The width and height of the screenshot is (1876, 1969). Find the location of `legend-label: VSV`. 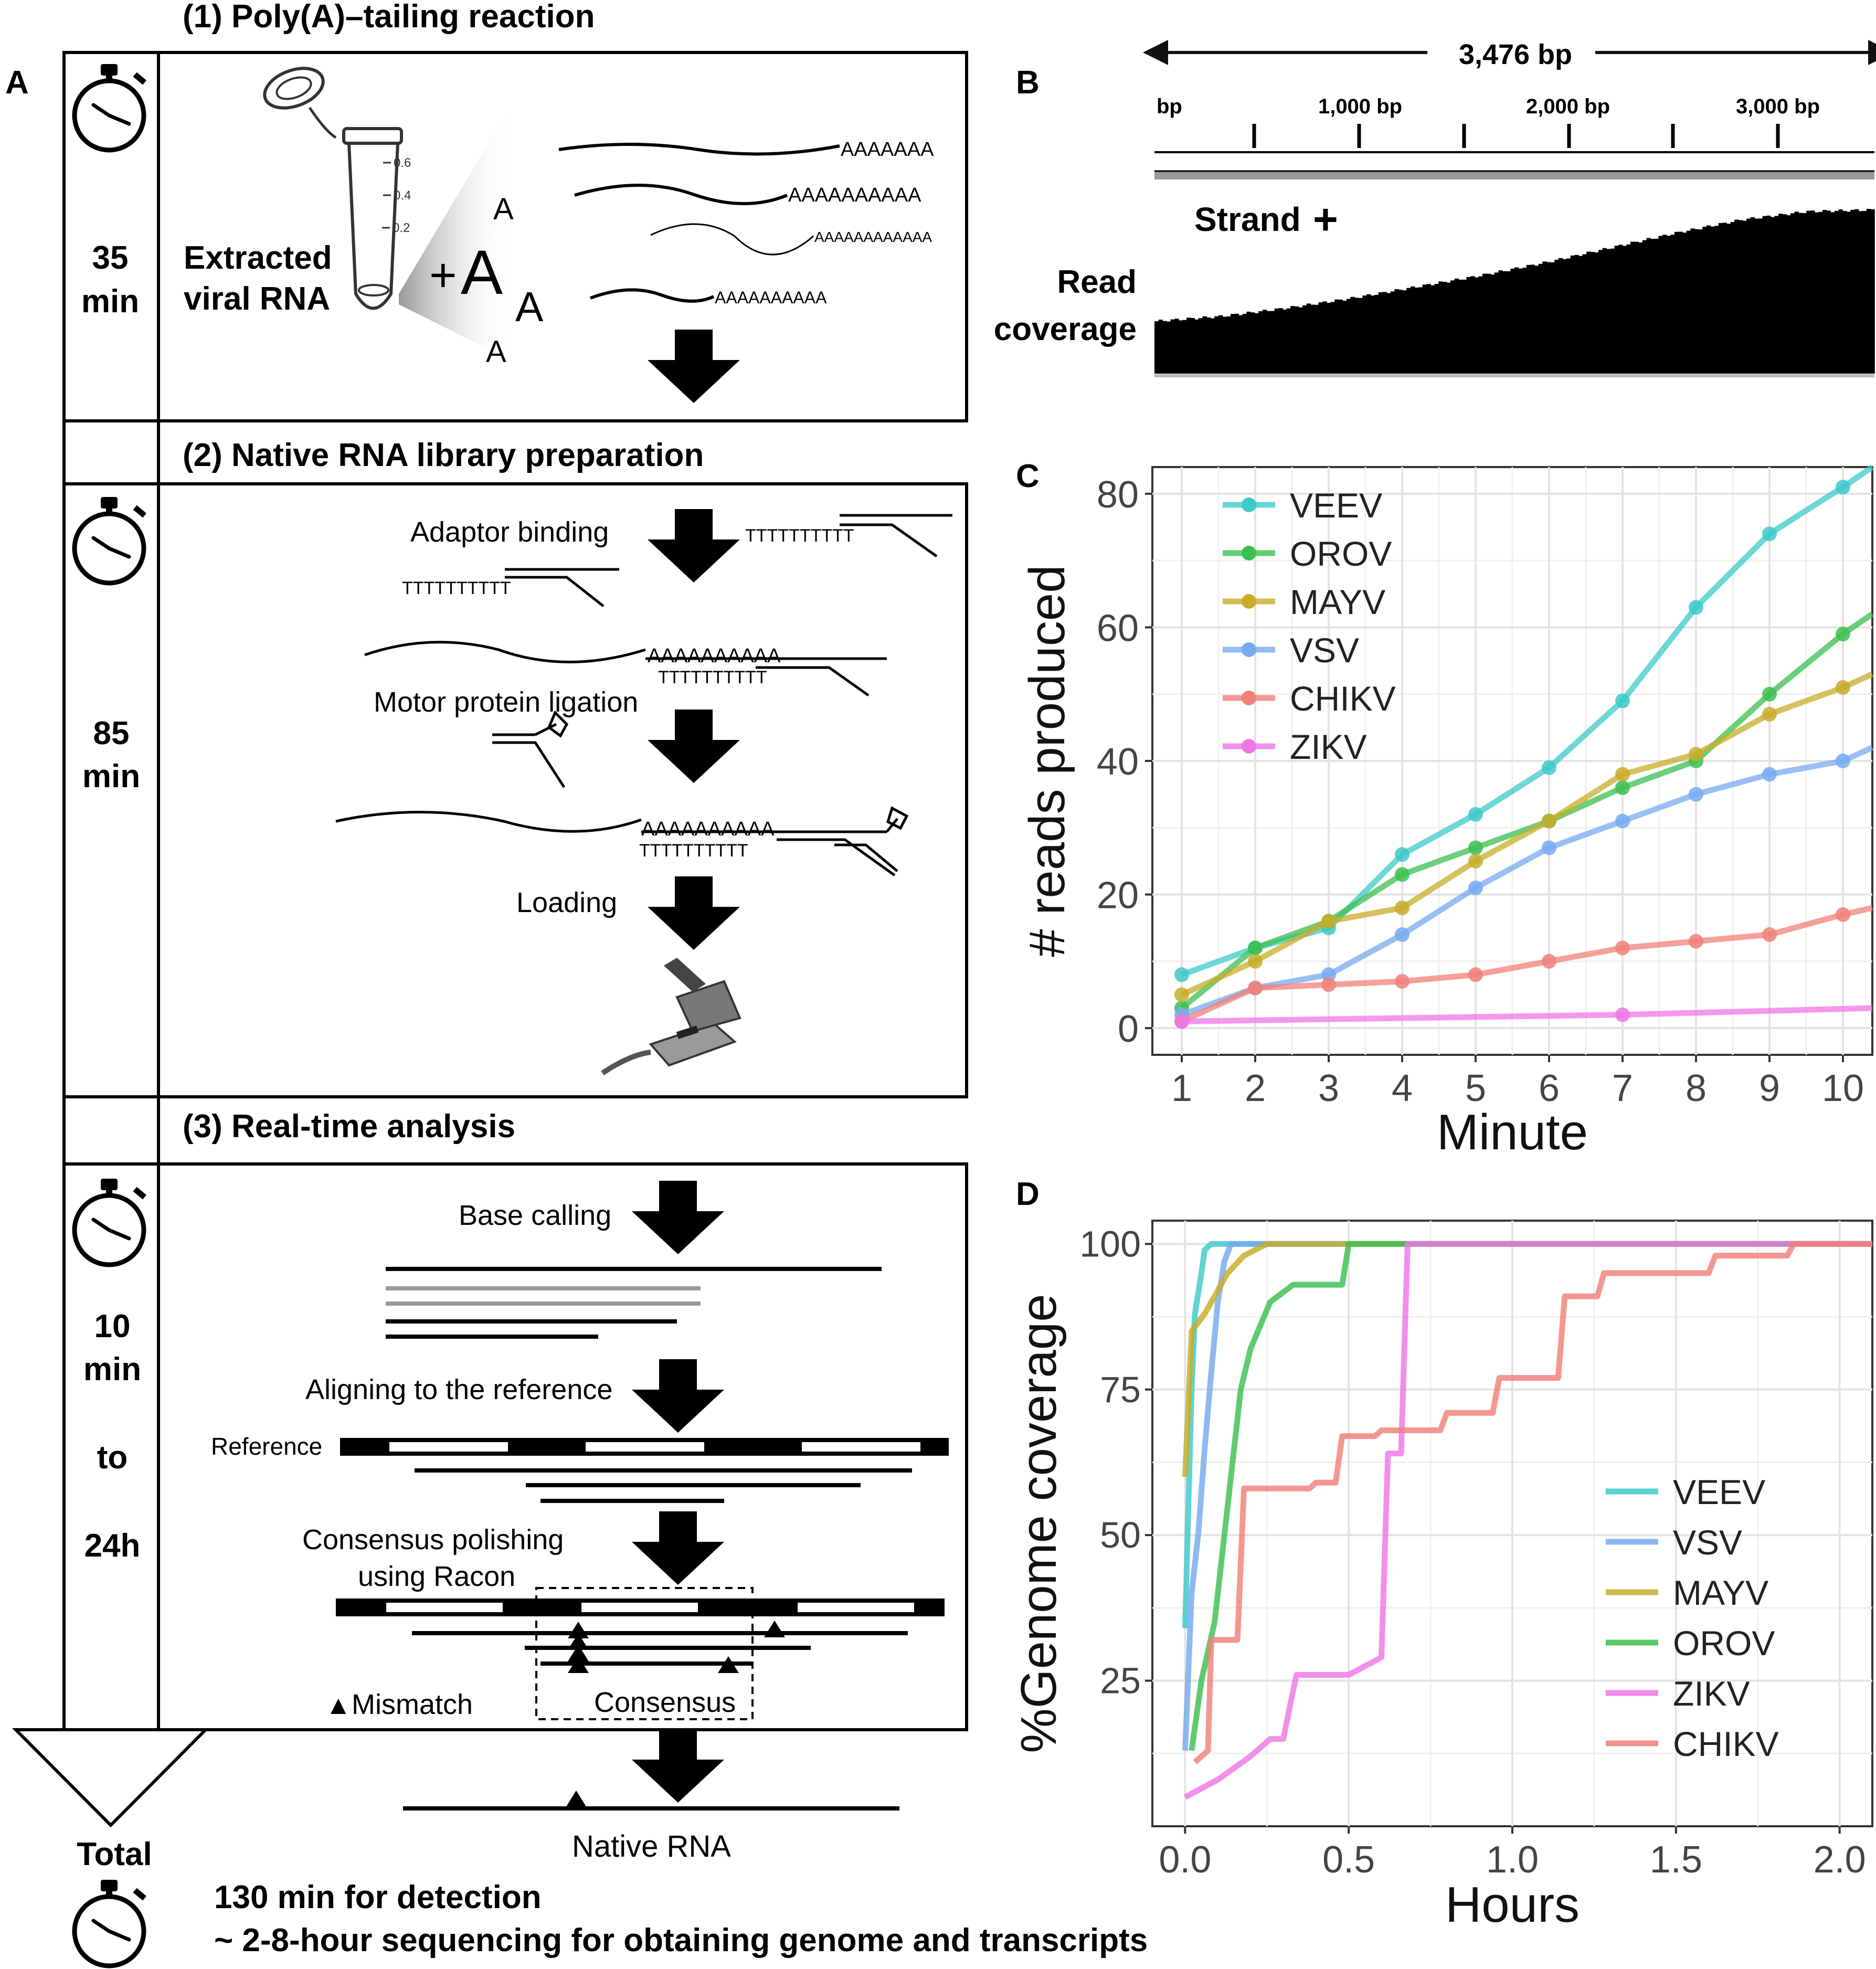

legend-label: VSV is located at coordinates (1324, 650).